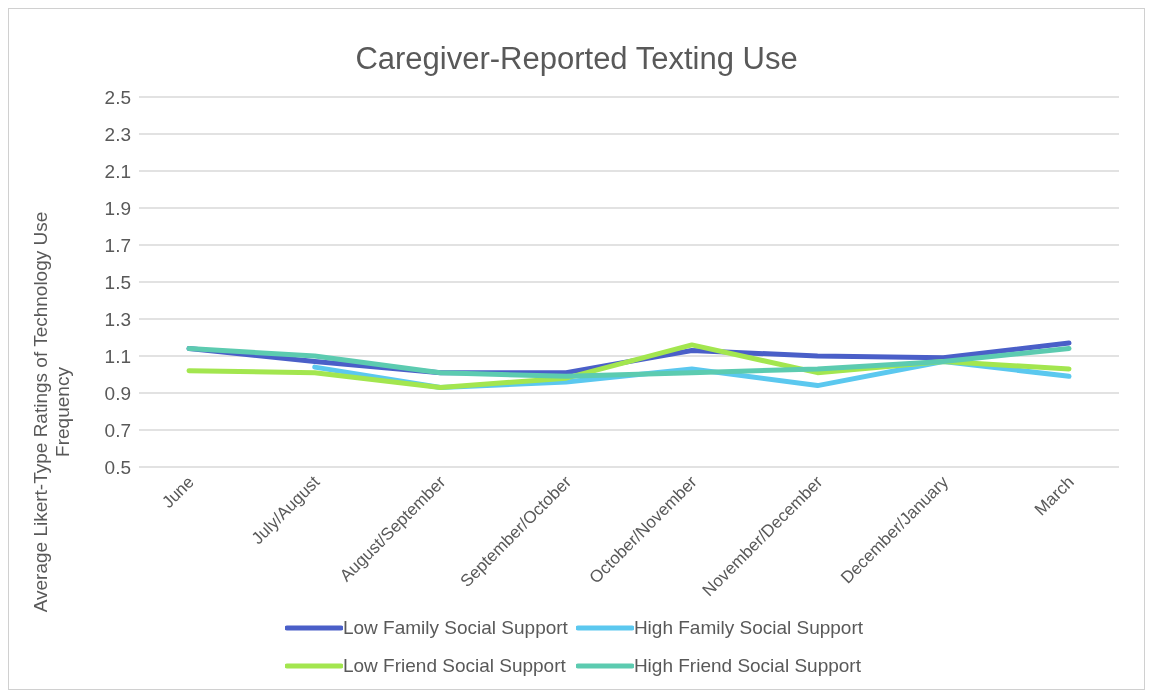 The width and height of the screenshot is (1149, 700). Describe the element at coordinates (117, 97) in the screenshot. I see `y-tick-label: 2.5` at that location.